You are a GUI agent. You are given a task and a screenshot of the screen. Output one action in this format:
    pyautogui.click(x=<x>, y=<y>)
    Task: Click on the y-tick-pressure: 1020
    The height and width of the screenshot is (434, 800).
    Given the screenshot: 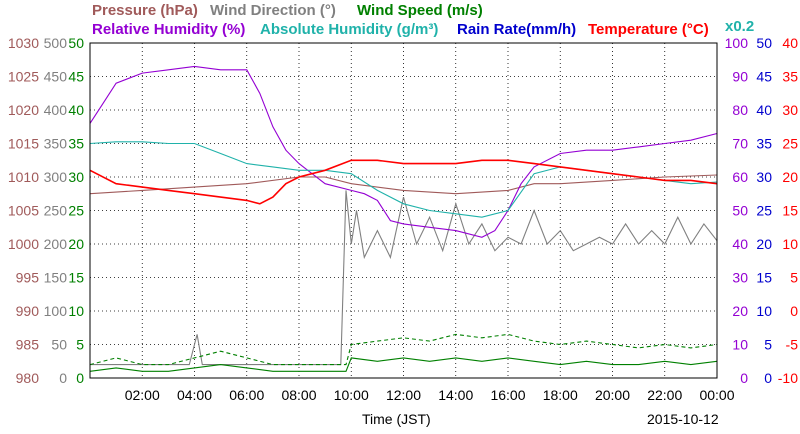 What is the action you would take?
    pyautogui.click(x=23, y=110)
    